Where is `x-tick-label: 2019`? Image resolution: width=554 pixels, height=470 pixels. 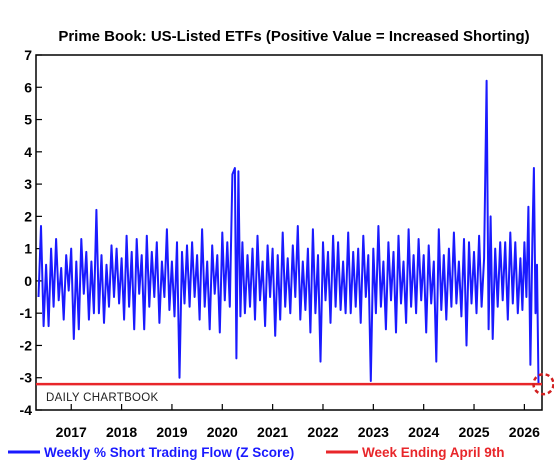 x-tick-label: 2019 is located at coordinates (171, 432).